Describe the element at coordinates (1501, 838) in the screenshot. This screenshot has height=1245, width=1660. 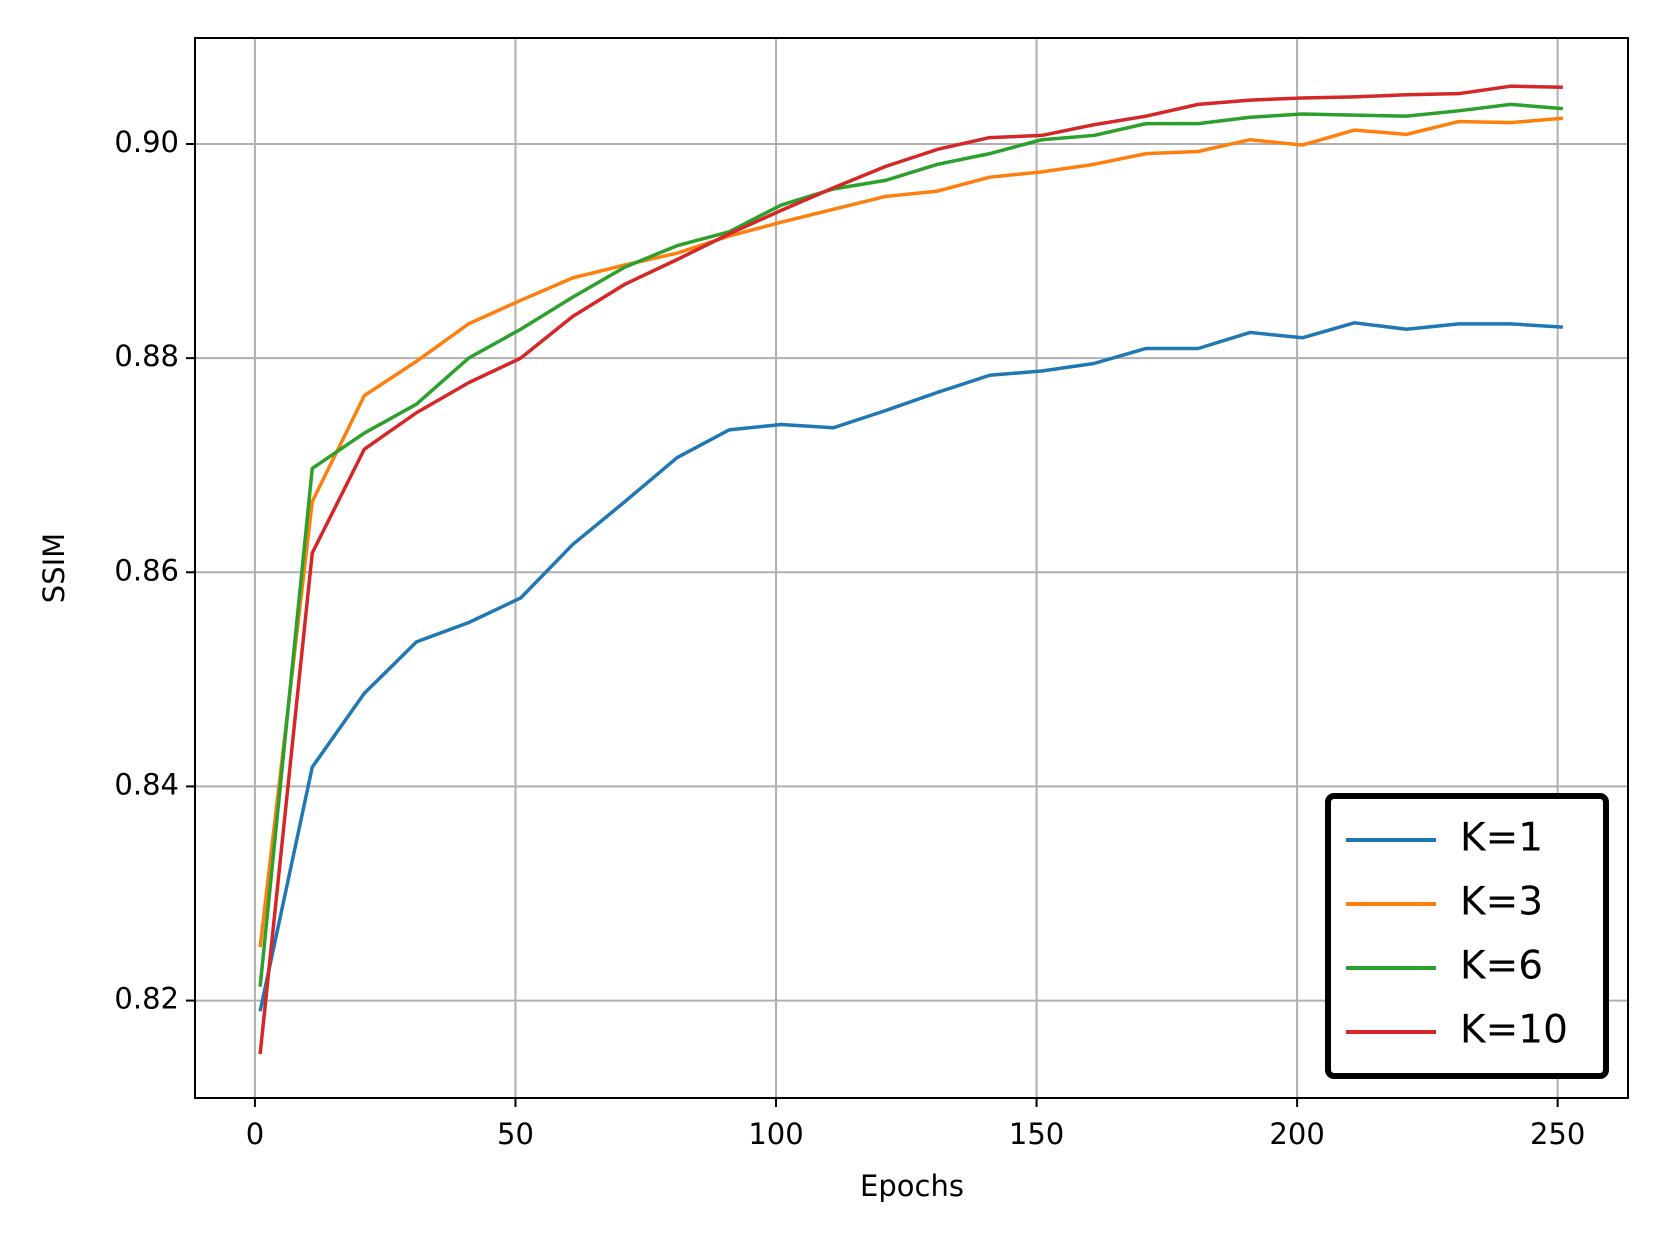
I see `legend-label: K=1` at that location.